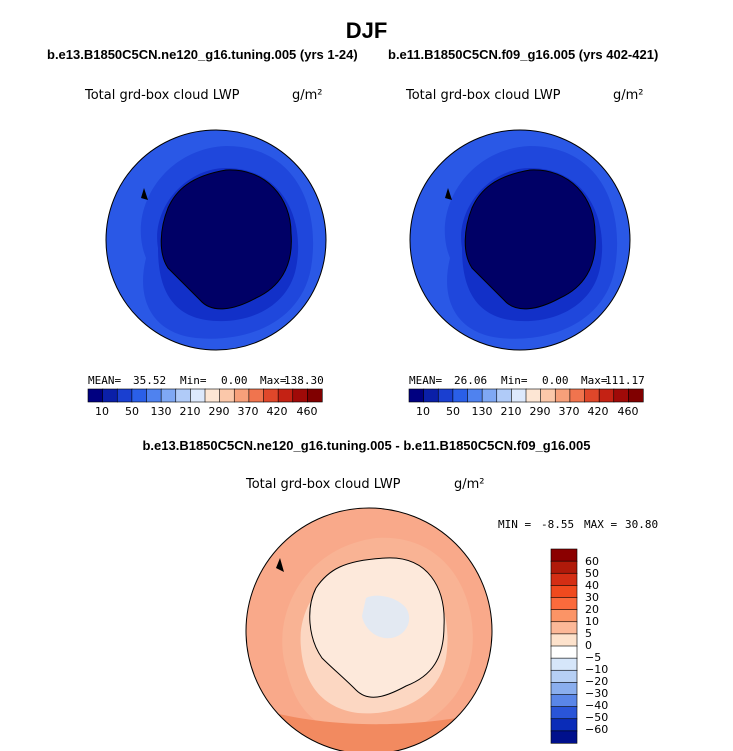  I want to click on panel2-variable-label: Total grd-box cloud LWP, so click(483, 95).